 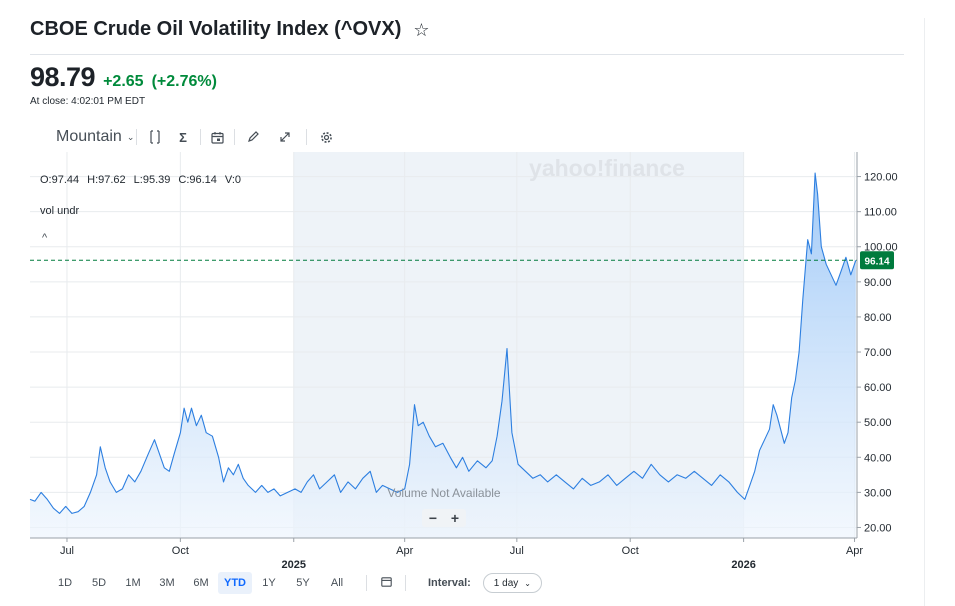 What do you see at coordinates (386, 583) in the screenshot?
I see `calendar-icon` at bounding box center [386, 583].